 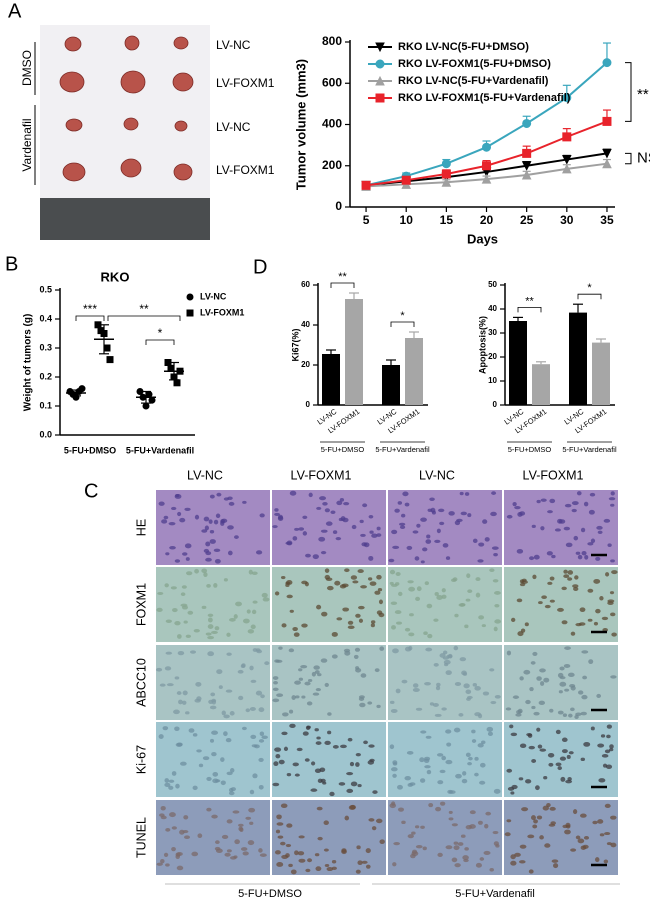 I want to click on row-label: FOXM1, so click(x=141, y=604).